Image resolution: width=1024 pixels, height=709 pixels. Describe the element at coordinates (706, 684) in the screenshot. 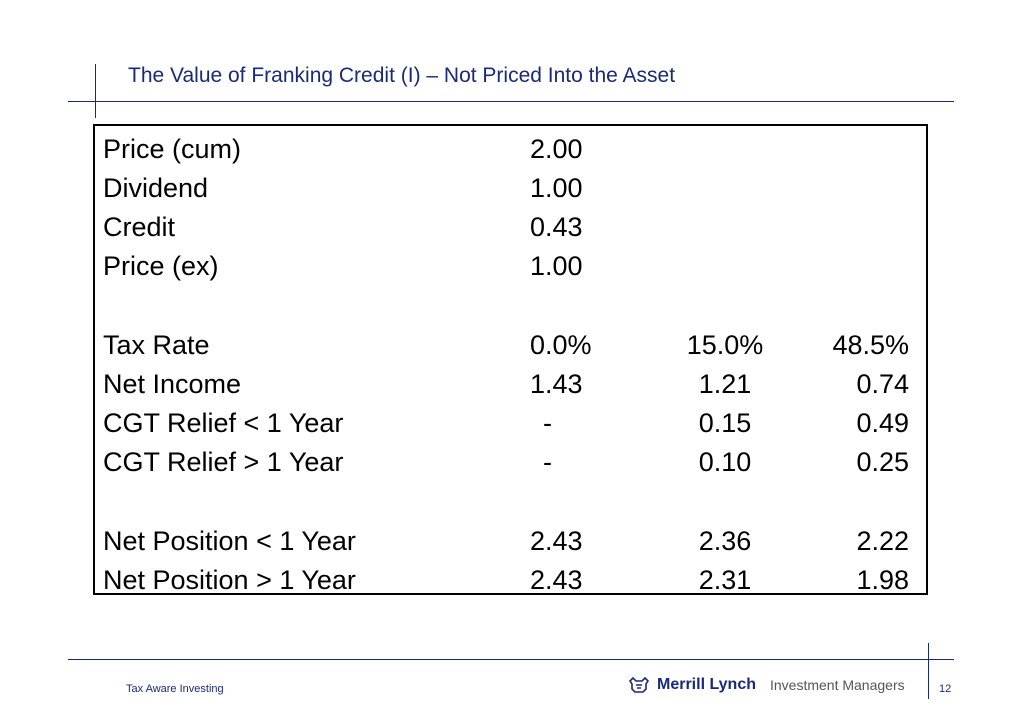

I see `brand-name: Merrill Lynch` at that location.